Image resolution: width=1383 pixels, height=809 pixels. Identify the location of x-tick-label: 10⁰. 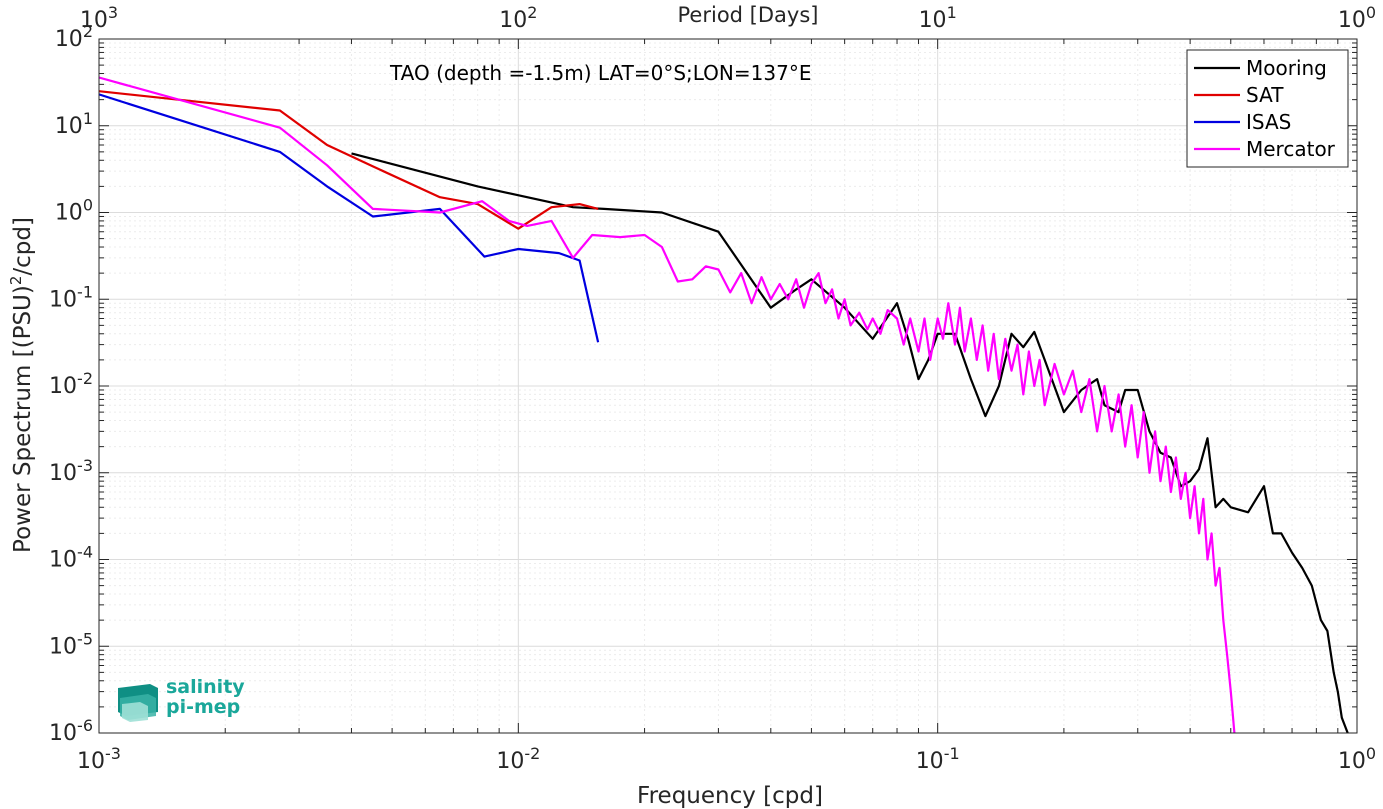
(1357, 759).